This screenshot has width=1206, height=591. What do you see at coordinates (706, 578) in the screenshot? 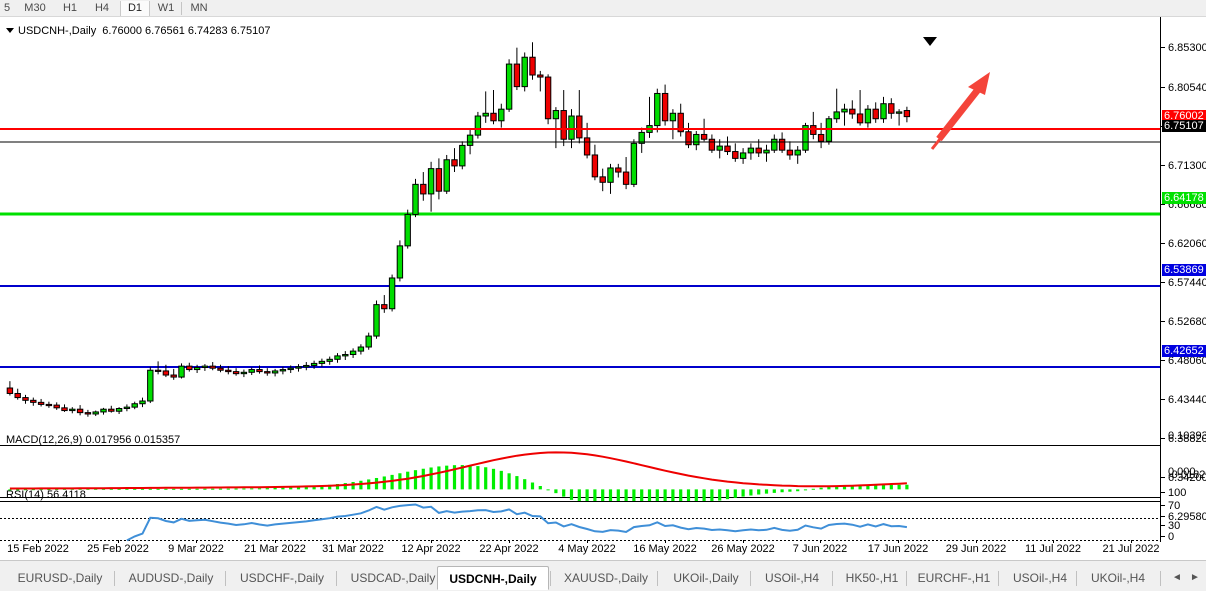
I see `chart-tab-ukoildaily: UKOil-,Daily` at bounding box center [706, 578].